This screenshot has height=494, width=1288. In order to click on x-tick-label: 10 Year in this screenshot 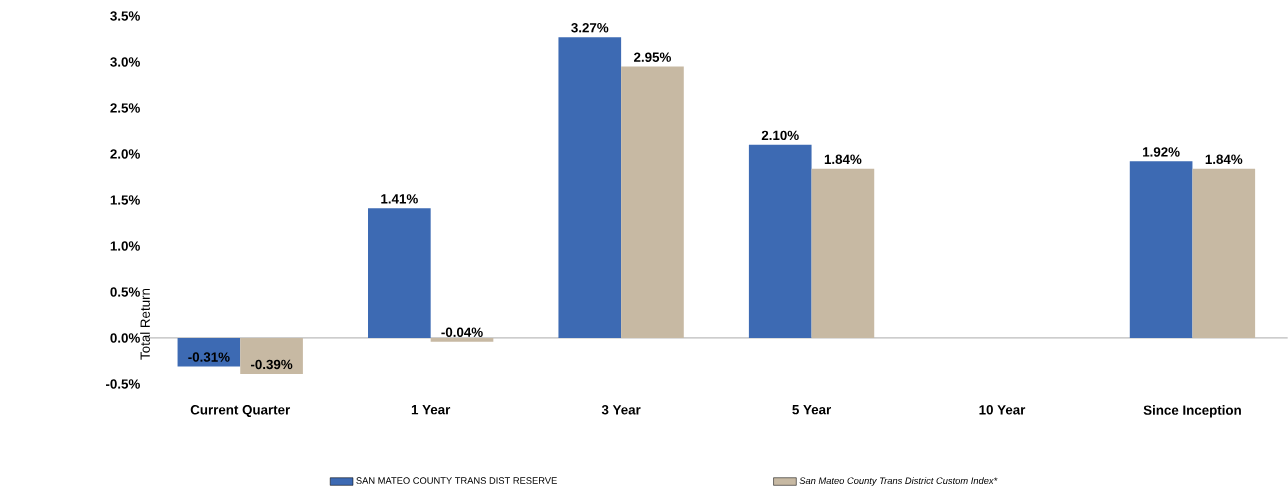, I will do `click(1002, 410)`.